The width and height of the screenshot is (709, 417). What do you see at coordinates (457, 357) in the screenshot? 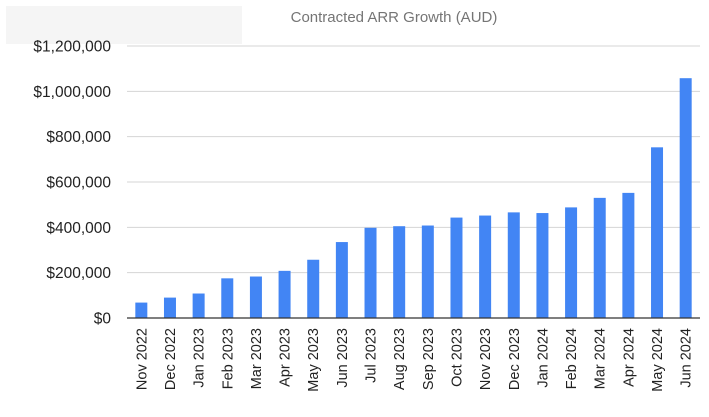
I see `x-tick-label: Oct 2023` at bounding box center [457, 357].